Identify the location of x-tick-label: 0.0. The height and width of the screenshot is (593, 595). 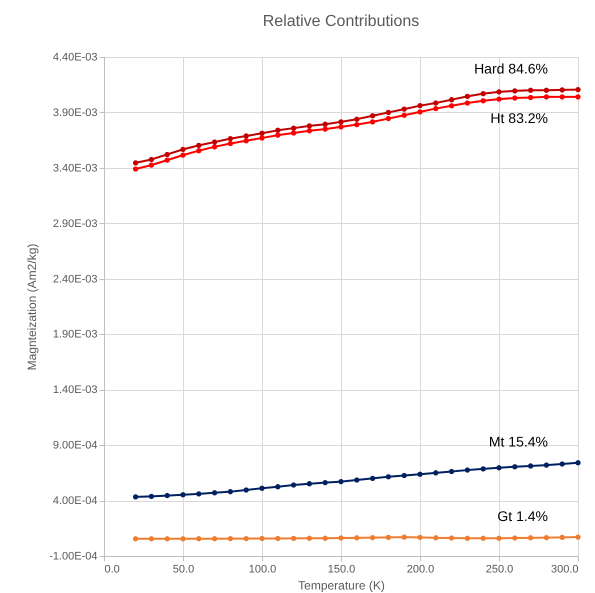
(112, 570).